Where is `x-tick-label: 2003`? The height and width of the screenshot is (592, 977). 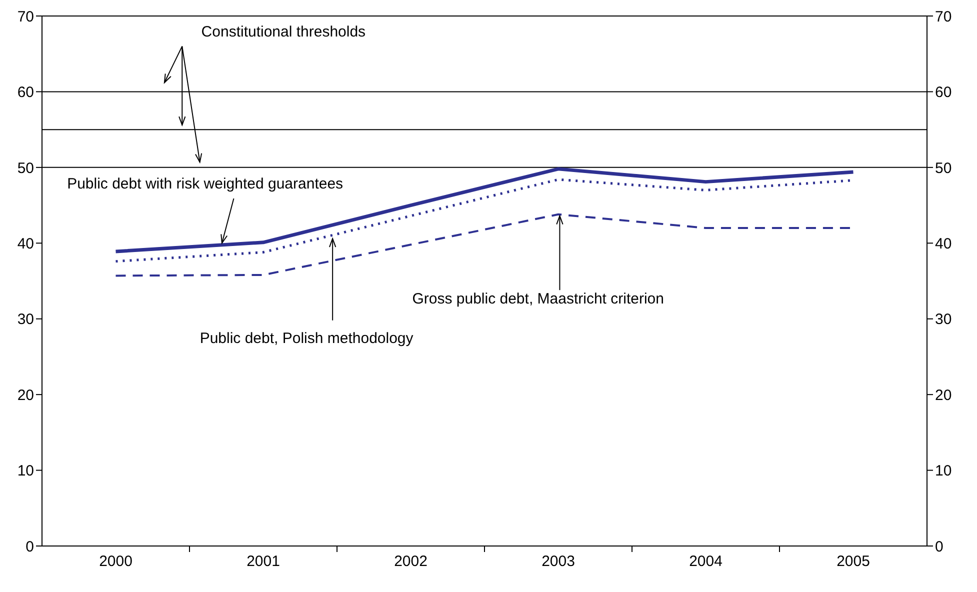 x-tick-label: 2003 is located at coordinates (558, 561).